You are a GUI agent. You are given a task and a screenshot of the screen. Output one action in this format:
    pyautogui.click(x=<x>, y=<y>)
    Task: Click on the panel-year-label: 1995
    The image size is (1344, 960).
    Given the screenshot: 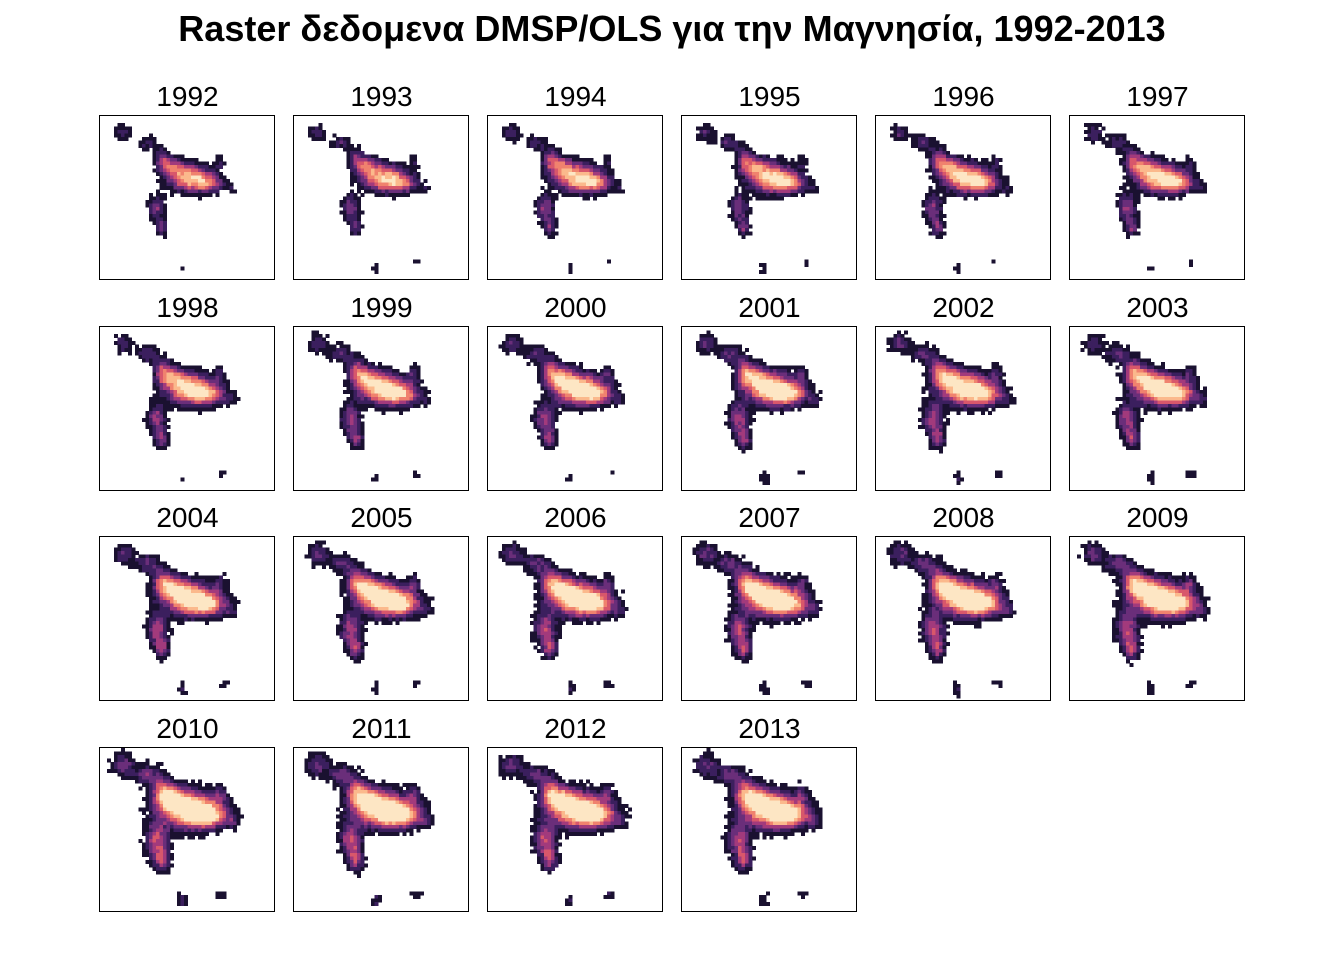 What is the action you would take?
    pyautogui.click(x=769, y=96)
    